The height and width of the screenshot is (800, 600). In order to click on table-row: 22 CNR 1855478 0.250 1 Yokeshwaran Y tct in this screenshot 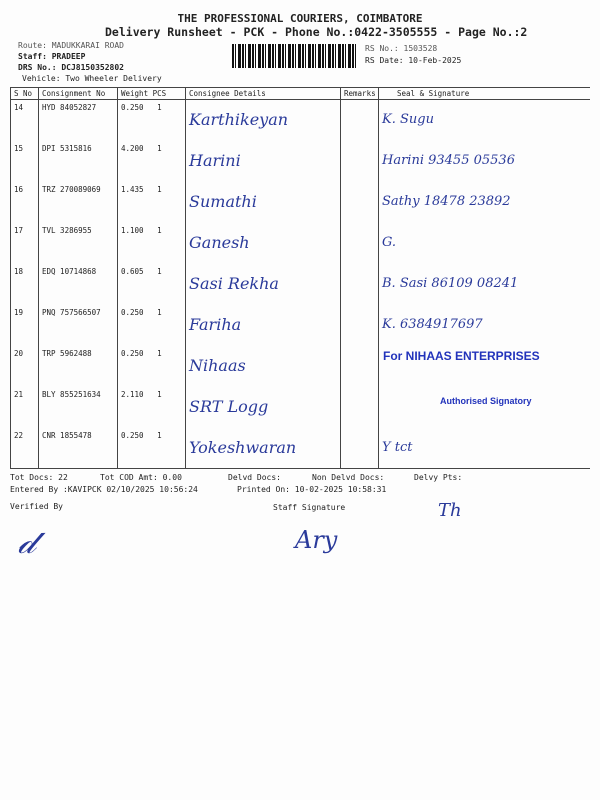, I will do `click(300, 448)`.